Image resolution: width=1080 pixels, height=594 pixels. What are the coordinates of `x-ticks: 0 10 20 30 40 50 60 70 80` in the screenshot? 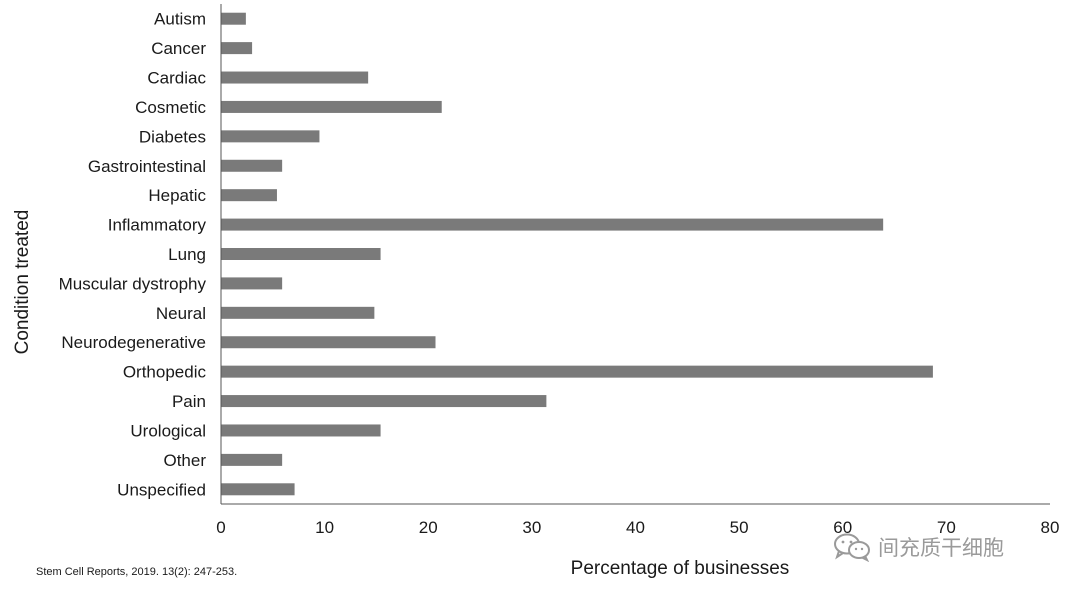 It's located at (637, 527).